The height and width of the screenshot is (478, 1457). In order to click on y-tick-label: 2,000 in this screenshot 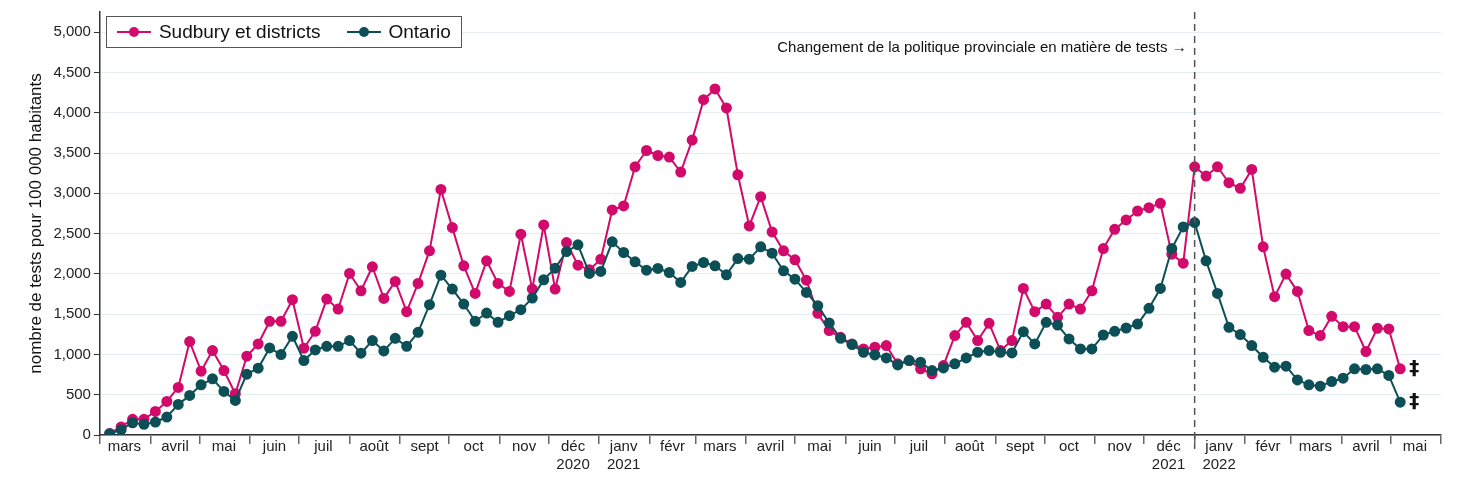, I will do `click(72, 272)`.